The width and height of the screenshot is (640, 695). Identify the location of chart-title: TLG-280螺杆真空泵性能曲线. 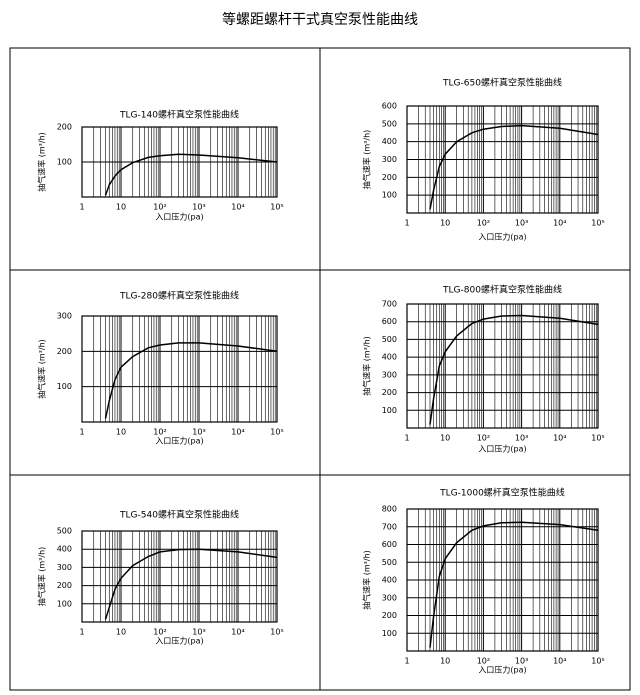
(179, 296).